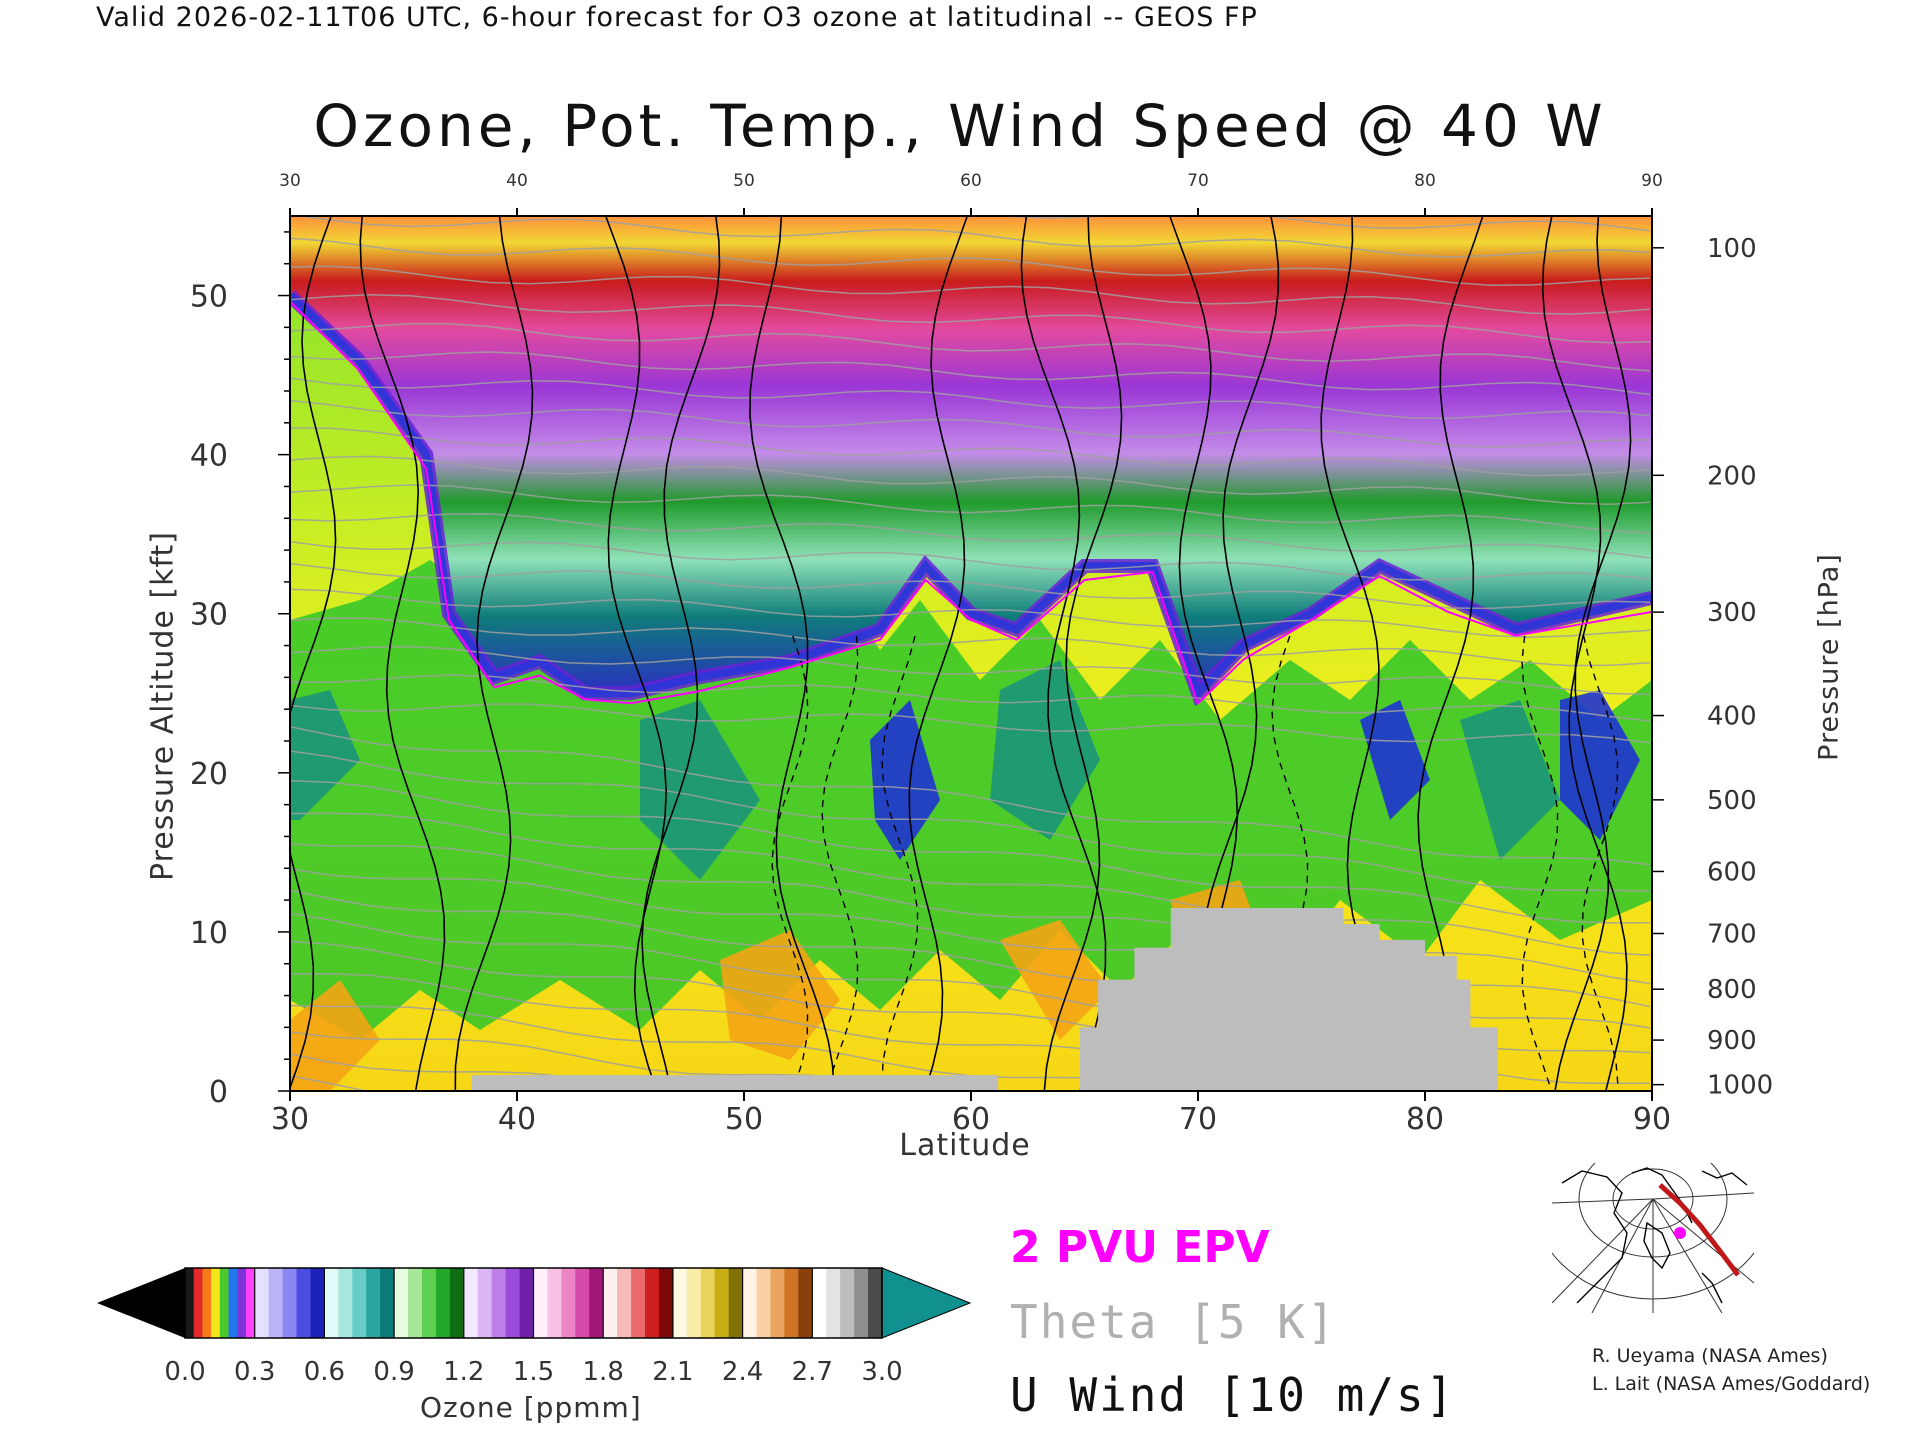 The image size is (1920, 1440). Describe the element at coordinates (1425, 1119) in the screenshot. I see `x-tick-label: 80` at that location.